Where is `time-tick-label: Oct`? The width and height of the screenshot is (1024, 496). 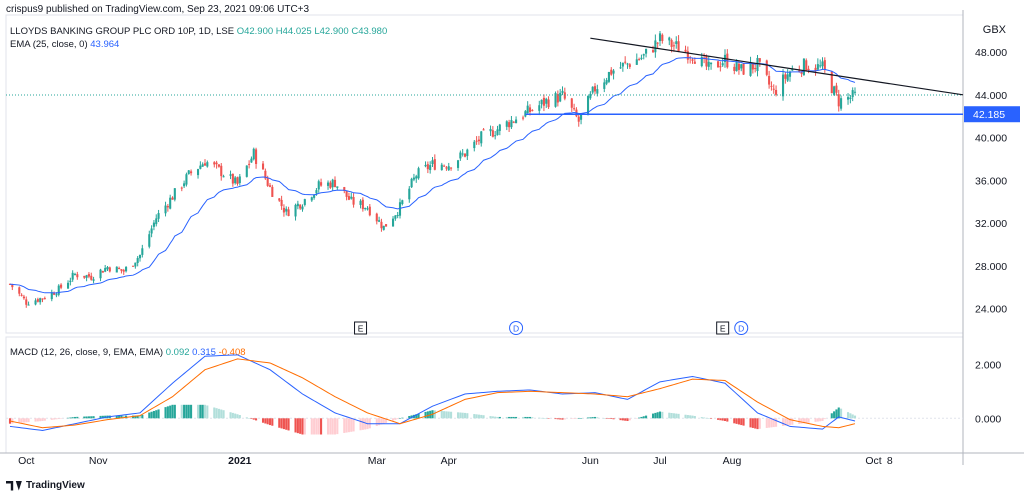
time-tick-label: Oct is located at coordinates (26, 461).